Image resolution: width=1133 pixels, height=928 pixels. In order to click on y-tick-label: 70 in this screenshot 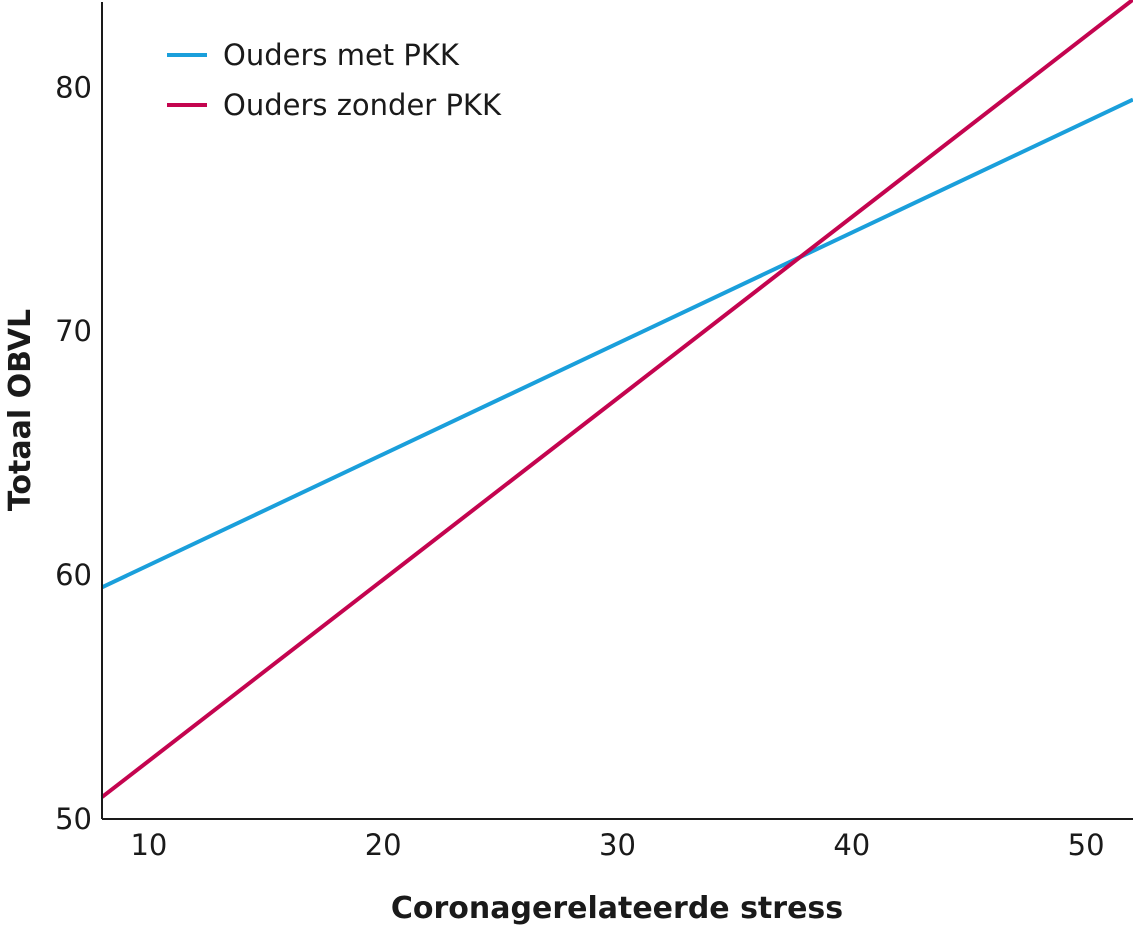, I will do `click(73, 331)`.